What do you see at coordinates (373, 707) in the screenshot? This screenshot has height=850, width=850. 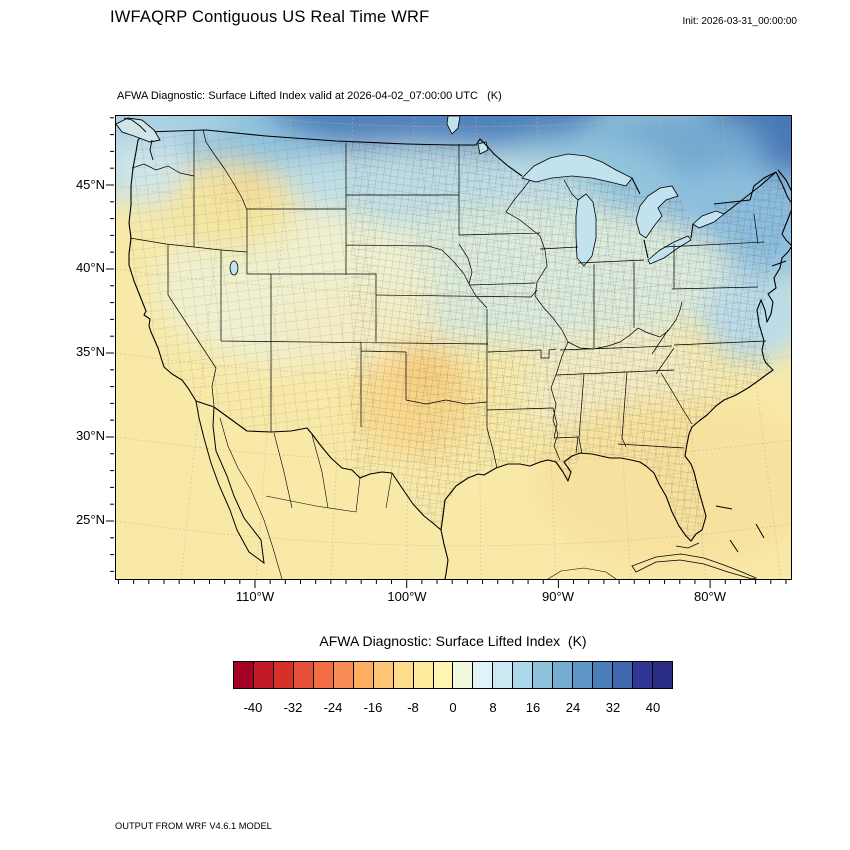 I see `colorbar-tick-label: -16` at bounding box center [373, 707].